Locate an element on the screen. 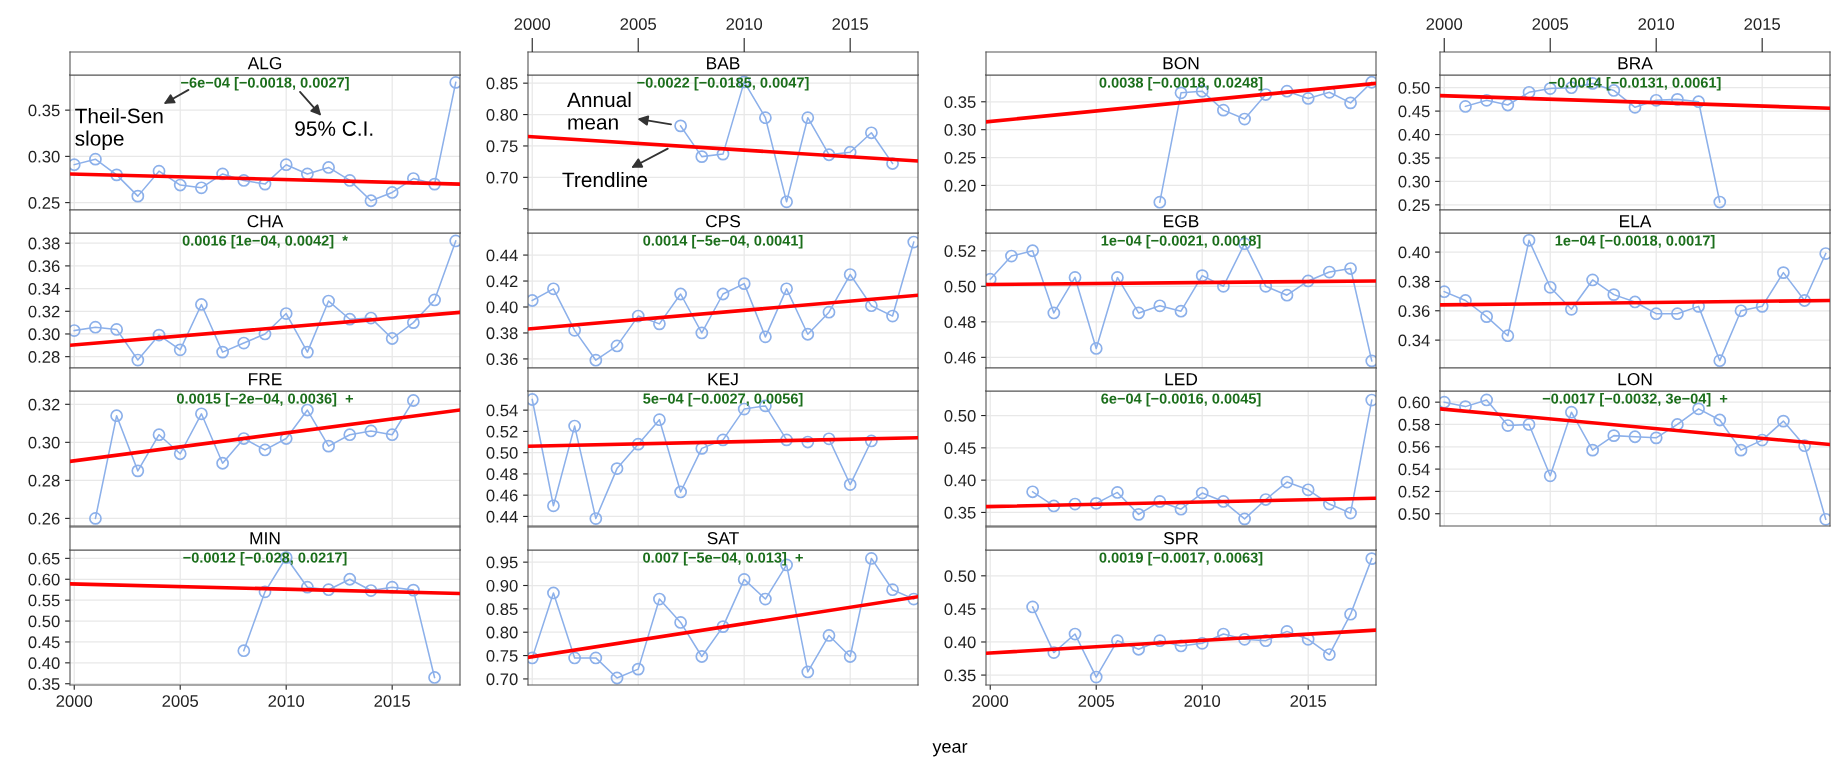  y-tick-label: 0.50 is located at coordinates (502, 453).